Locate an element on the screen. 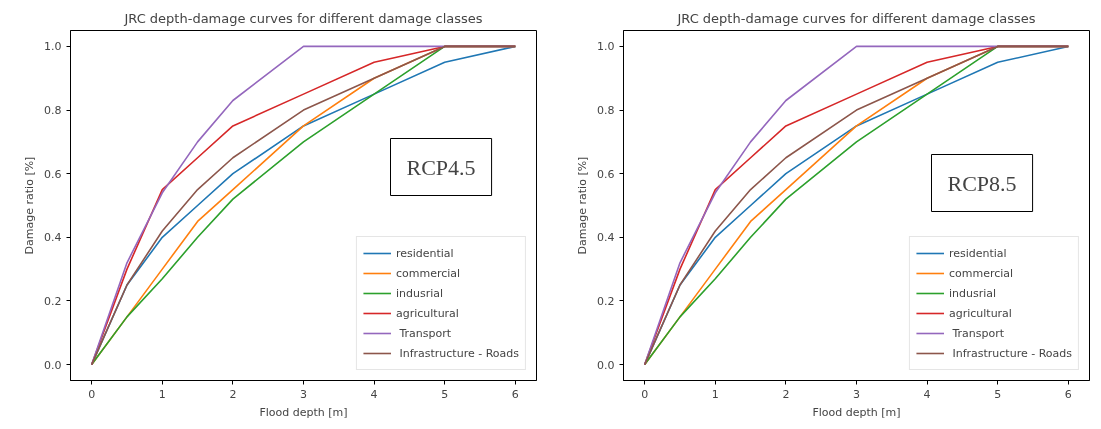  annotation: RCP8.5 is located at coordinates (982, 183).